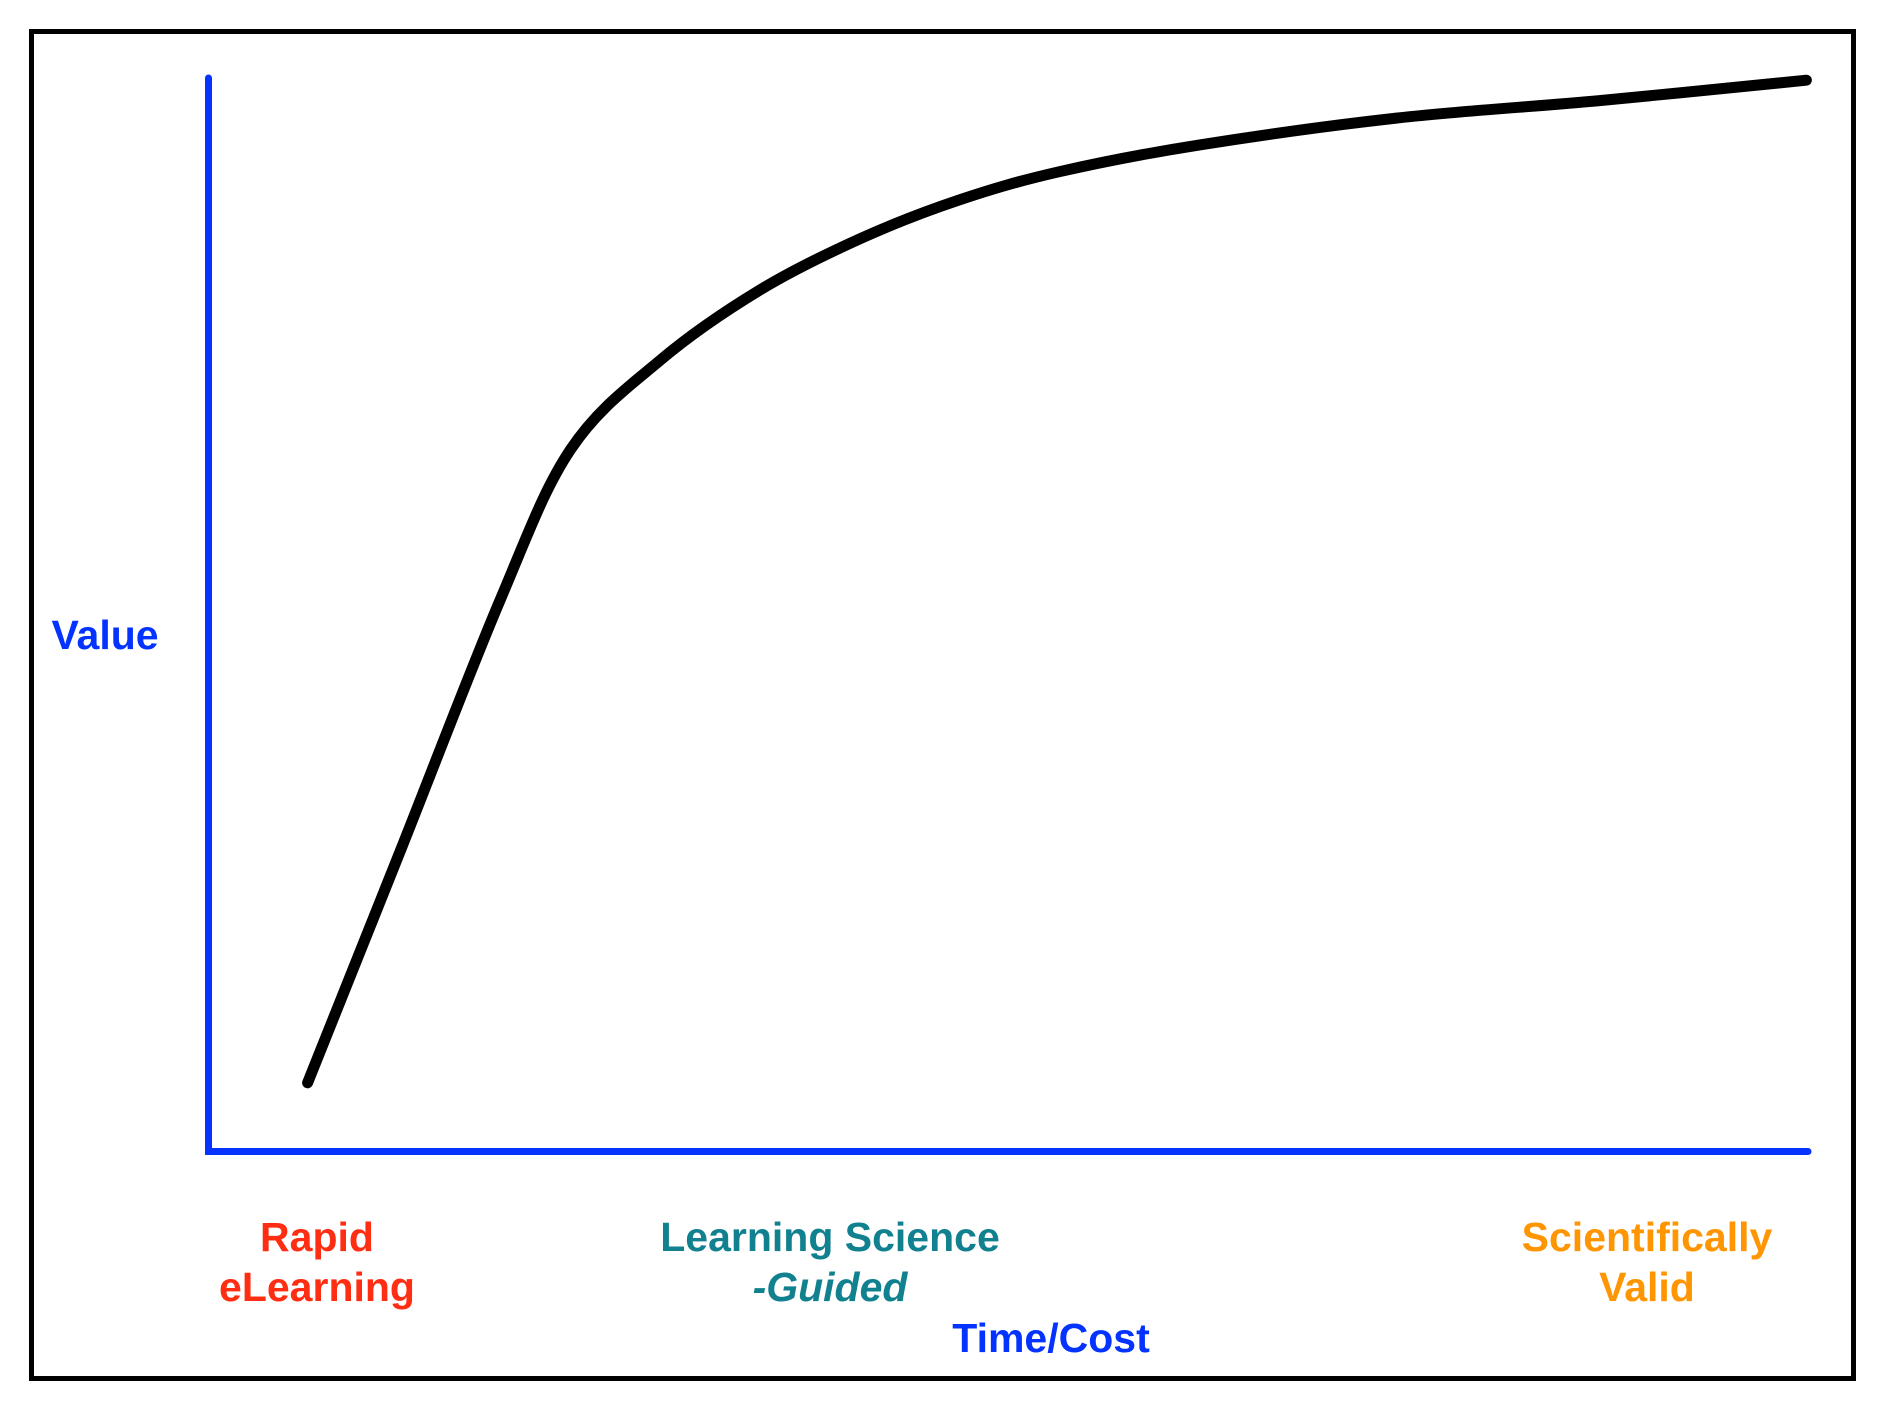 The height and width of the screenshot is (1411, 1886). Describe the element at coordinates (317, 1237) in the screenshot. I see `x-category-line1: Rapid` at that location.